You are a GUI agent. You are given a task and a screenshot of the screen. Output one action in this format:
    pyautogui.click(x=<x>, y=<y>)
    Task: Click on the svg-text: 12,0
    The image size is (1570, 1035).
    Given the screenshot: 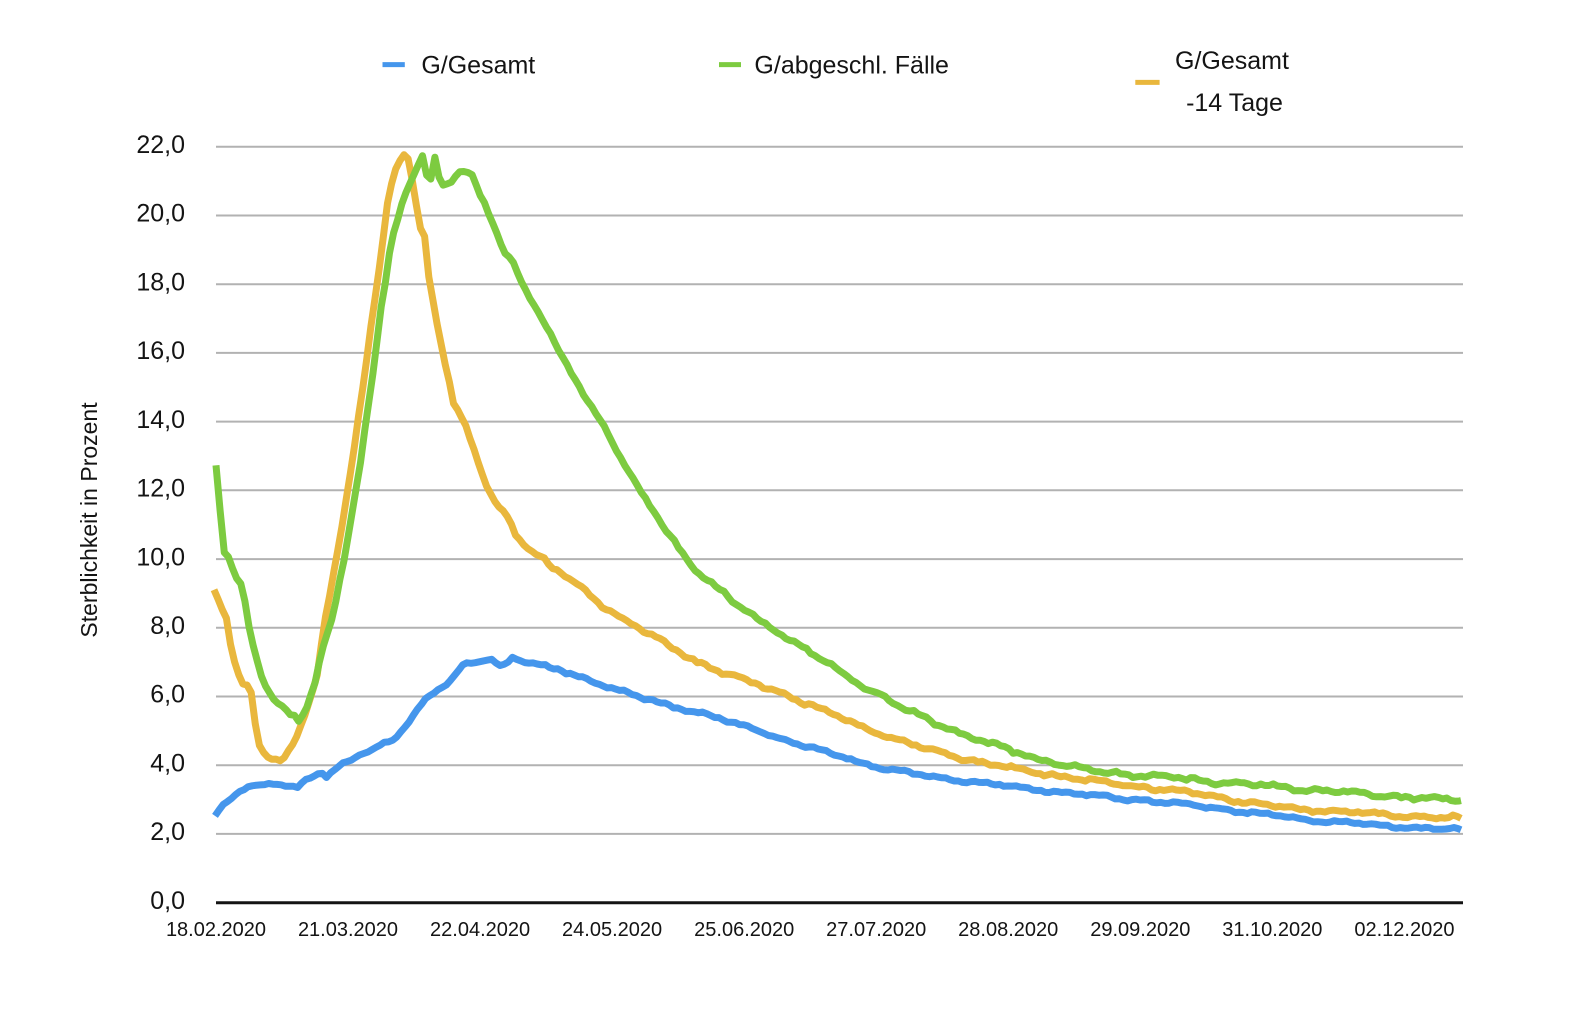 What is the action you would take?
    pyautogui.click(x=160, y=489)
    